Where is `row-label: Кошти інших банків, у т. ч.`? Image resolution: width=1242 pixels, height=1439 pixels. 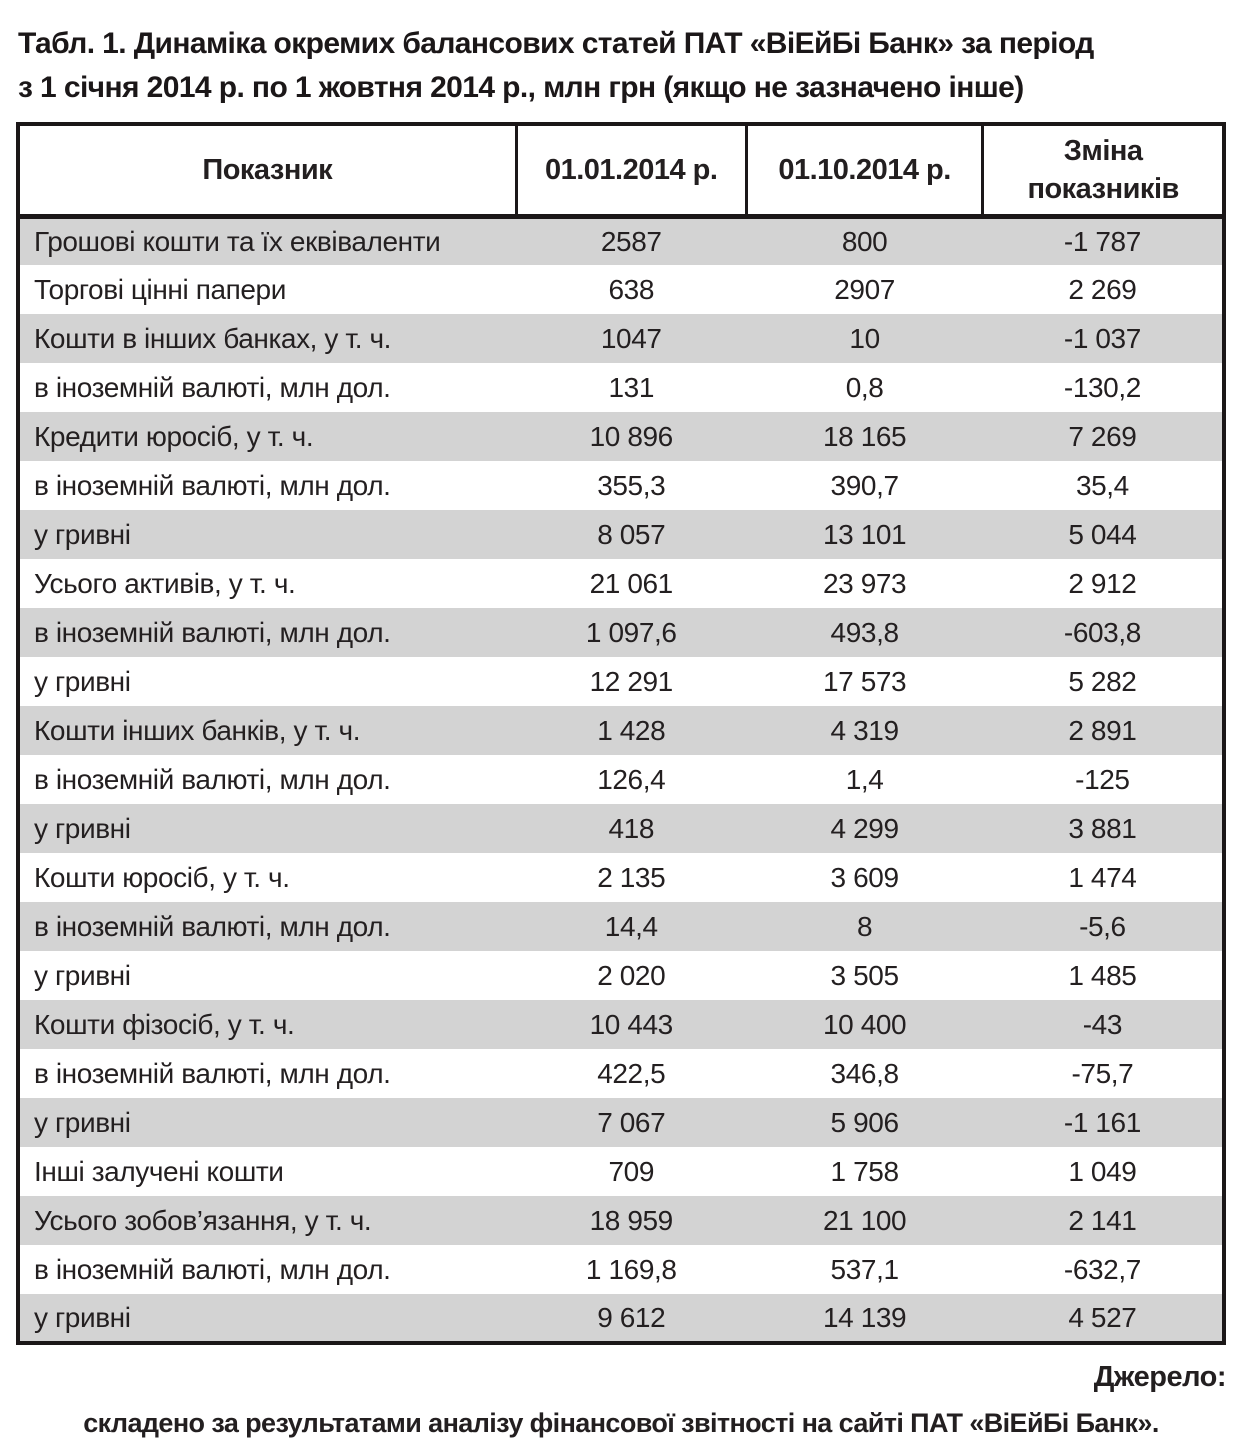
row-label: Кошти інших банків, у т. ч. is located at coordinates (267, 730).